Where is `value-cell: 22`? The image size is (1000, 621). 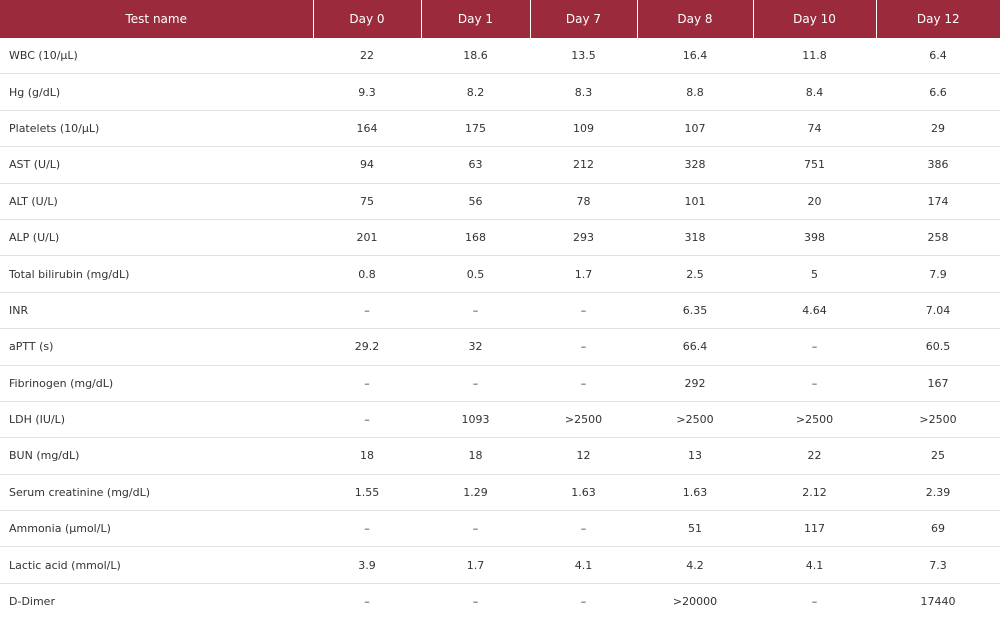 value-cell: 22 is located at coordinates (814, 456).